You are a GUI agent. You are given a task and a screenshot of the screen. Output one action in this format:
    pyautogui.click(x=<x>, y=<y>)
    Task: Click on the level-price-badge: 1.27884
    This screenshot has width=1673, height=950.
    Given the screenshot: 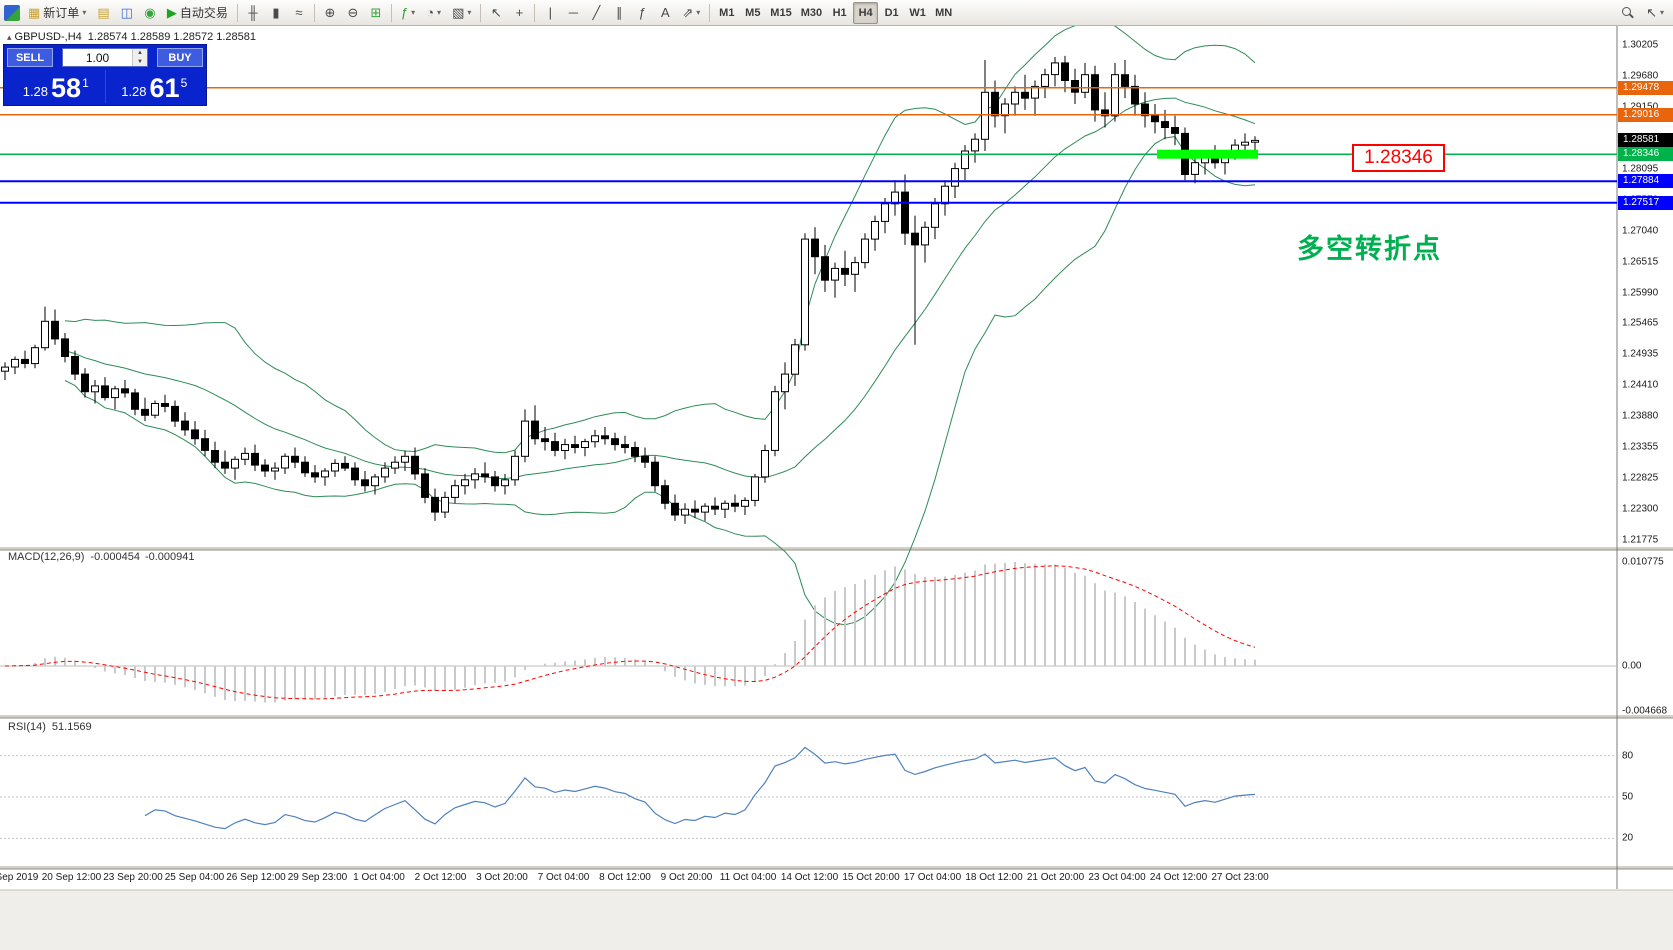 What is the action you would take?
    pyautogui.click(x=1645, y=181)
    